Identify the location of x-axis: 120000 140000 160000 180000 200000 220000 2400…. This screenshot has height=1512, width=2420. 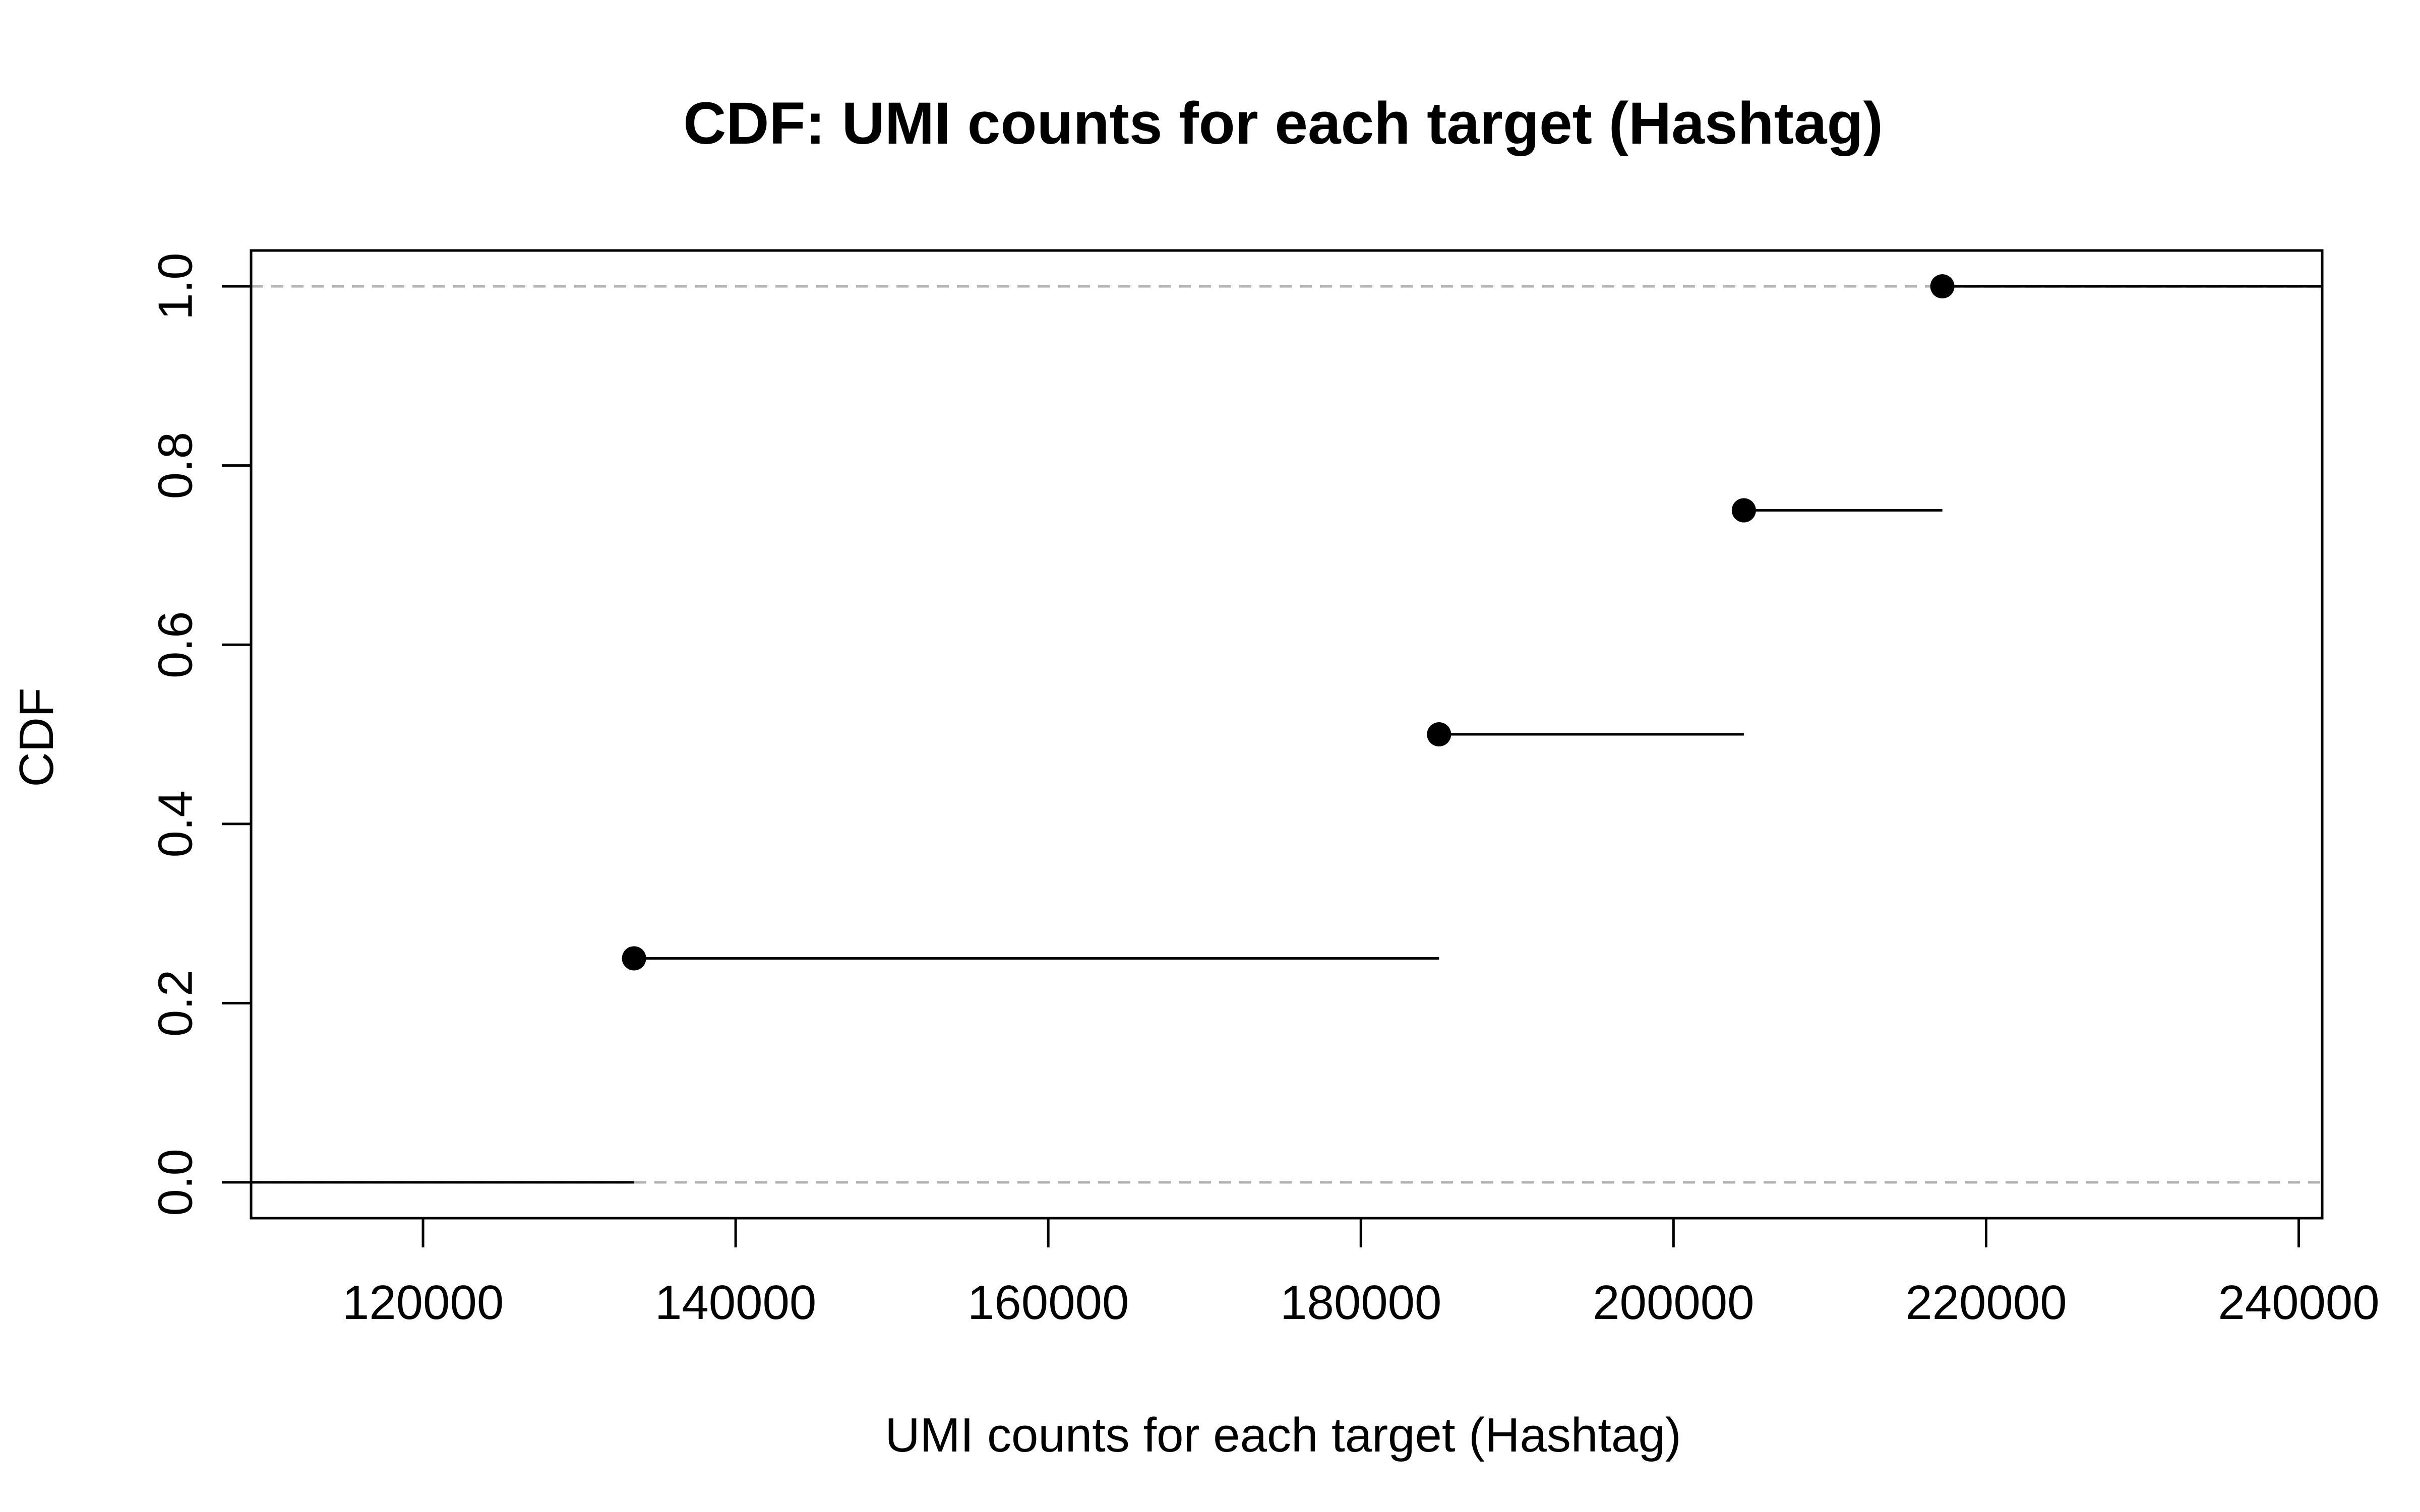
(1361, 1273).